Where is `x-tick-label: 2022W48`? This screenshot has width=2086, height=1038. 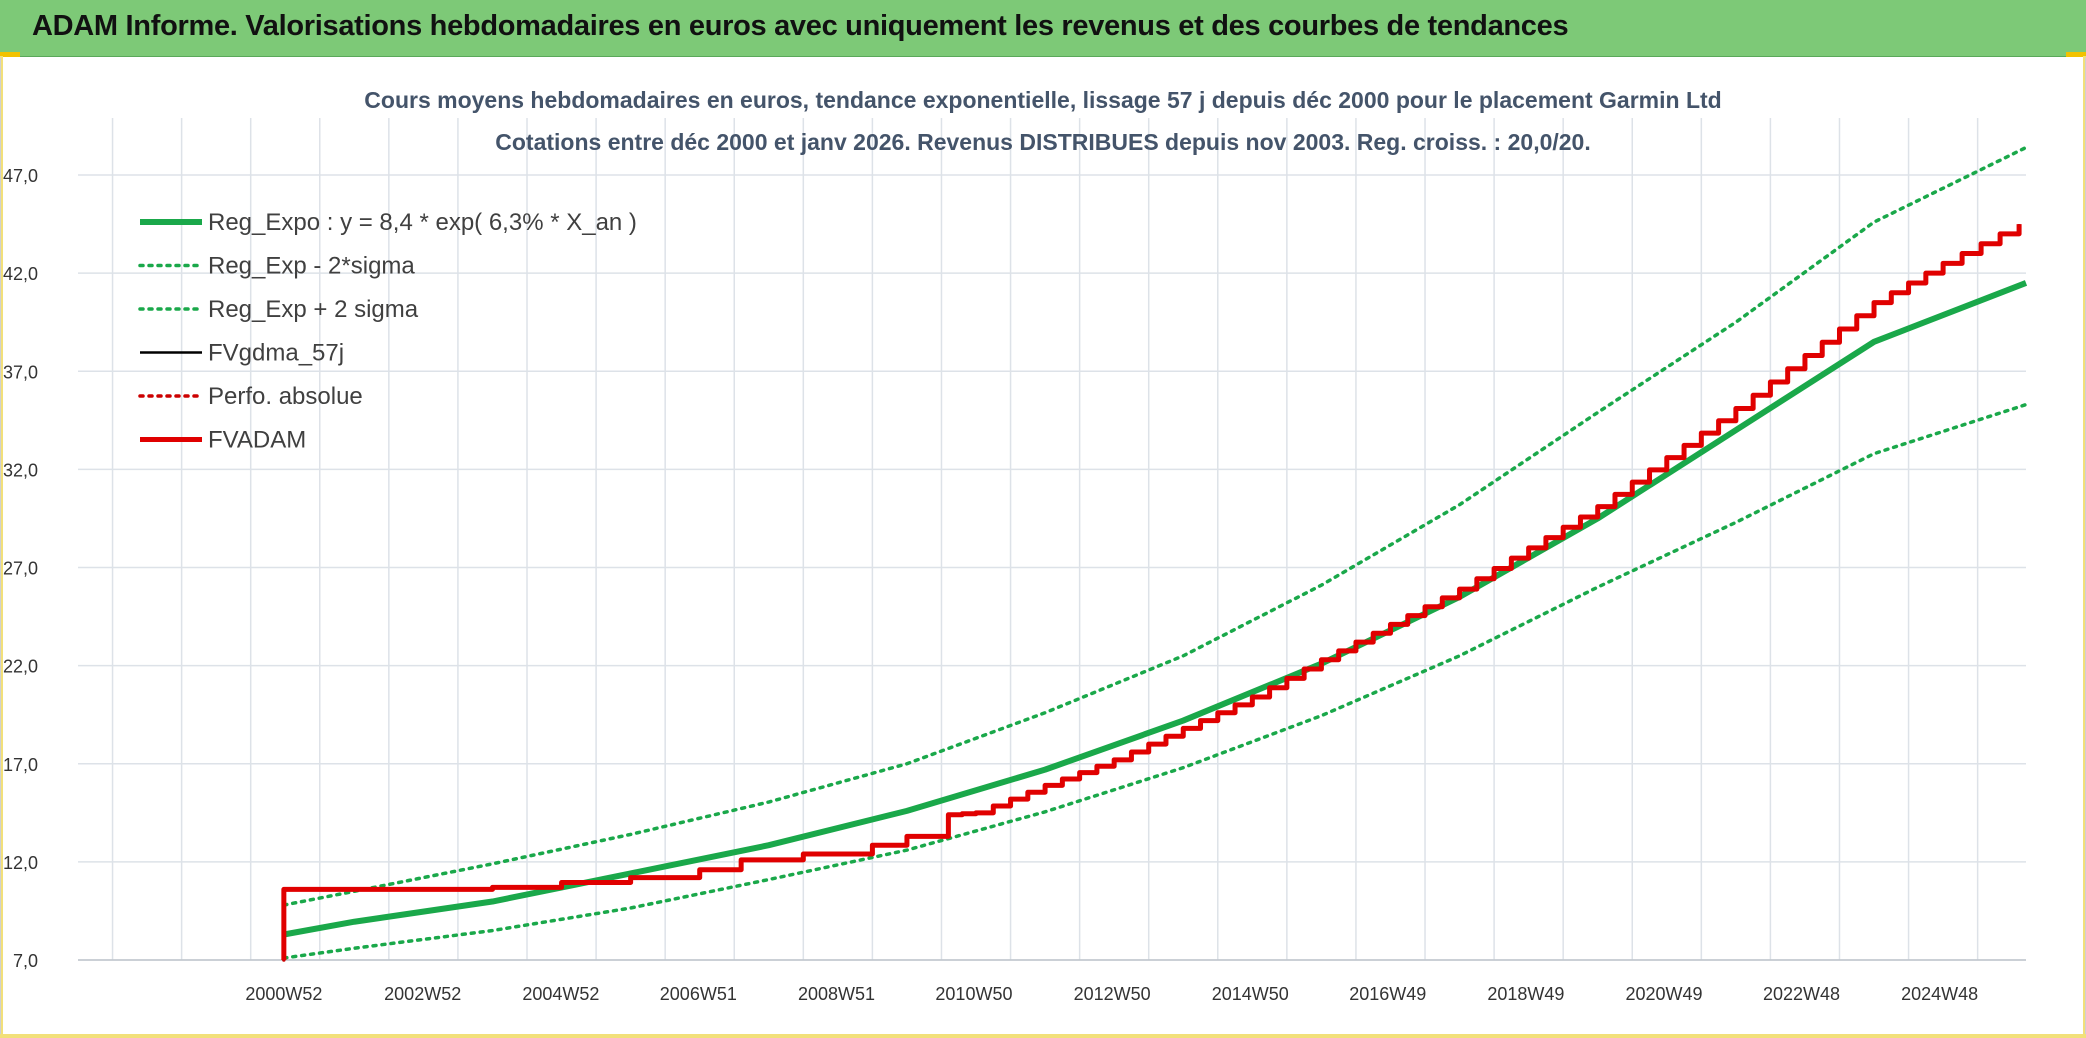
x-tick-label: 2022W48 is located at coordinates (1801, 994).